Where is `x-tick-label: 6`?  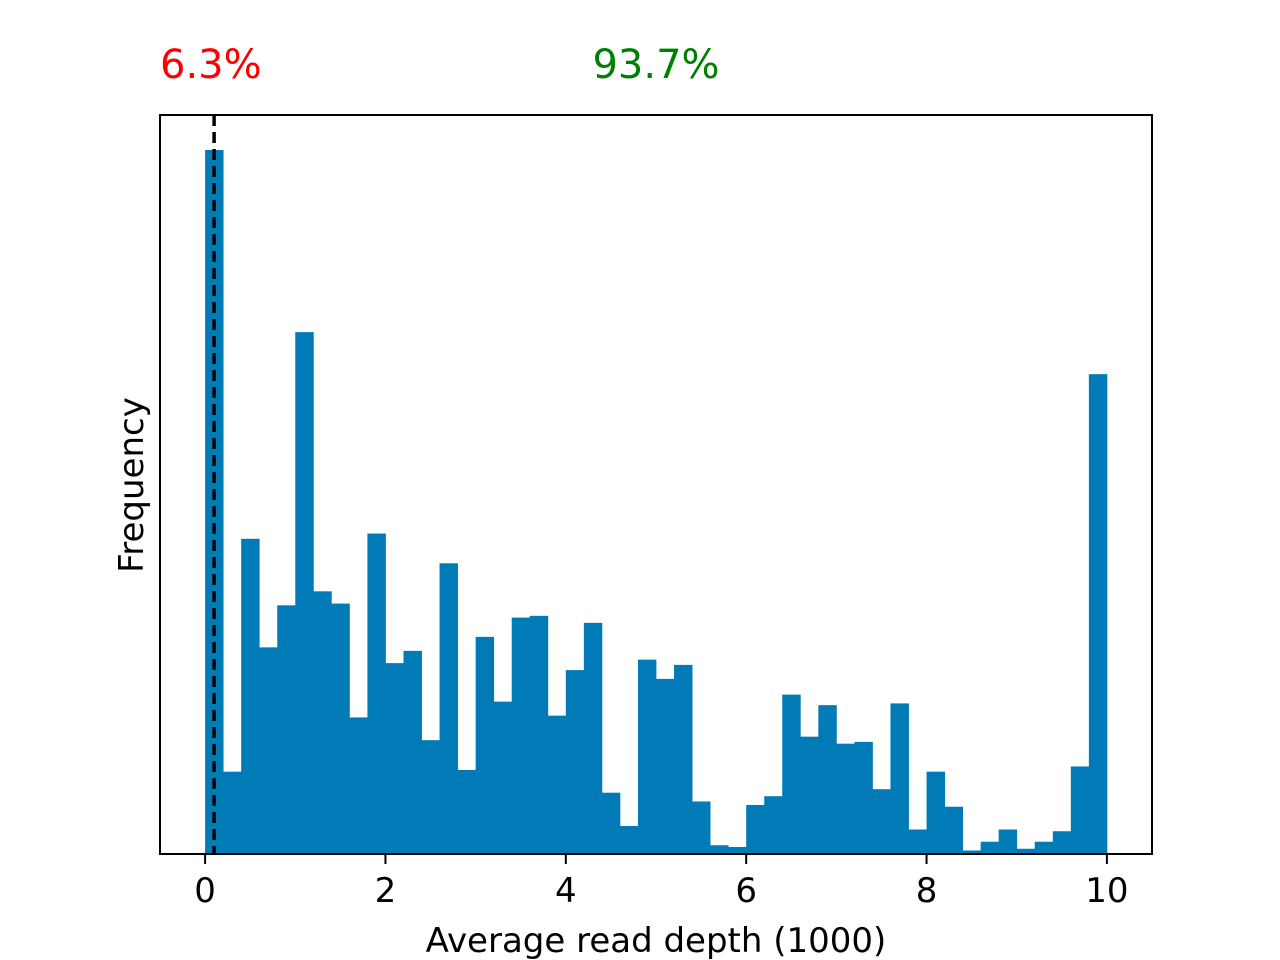
x-tick-label: 6 is located at coordinates (746, 891).